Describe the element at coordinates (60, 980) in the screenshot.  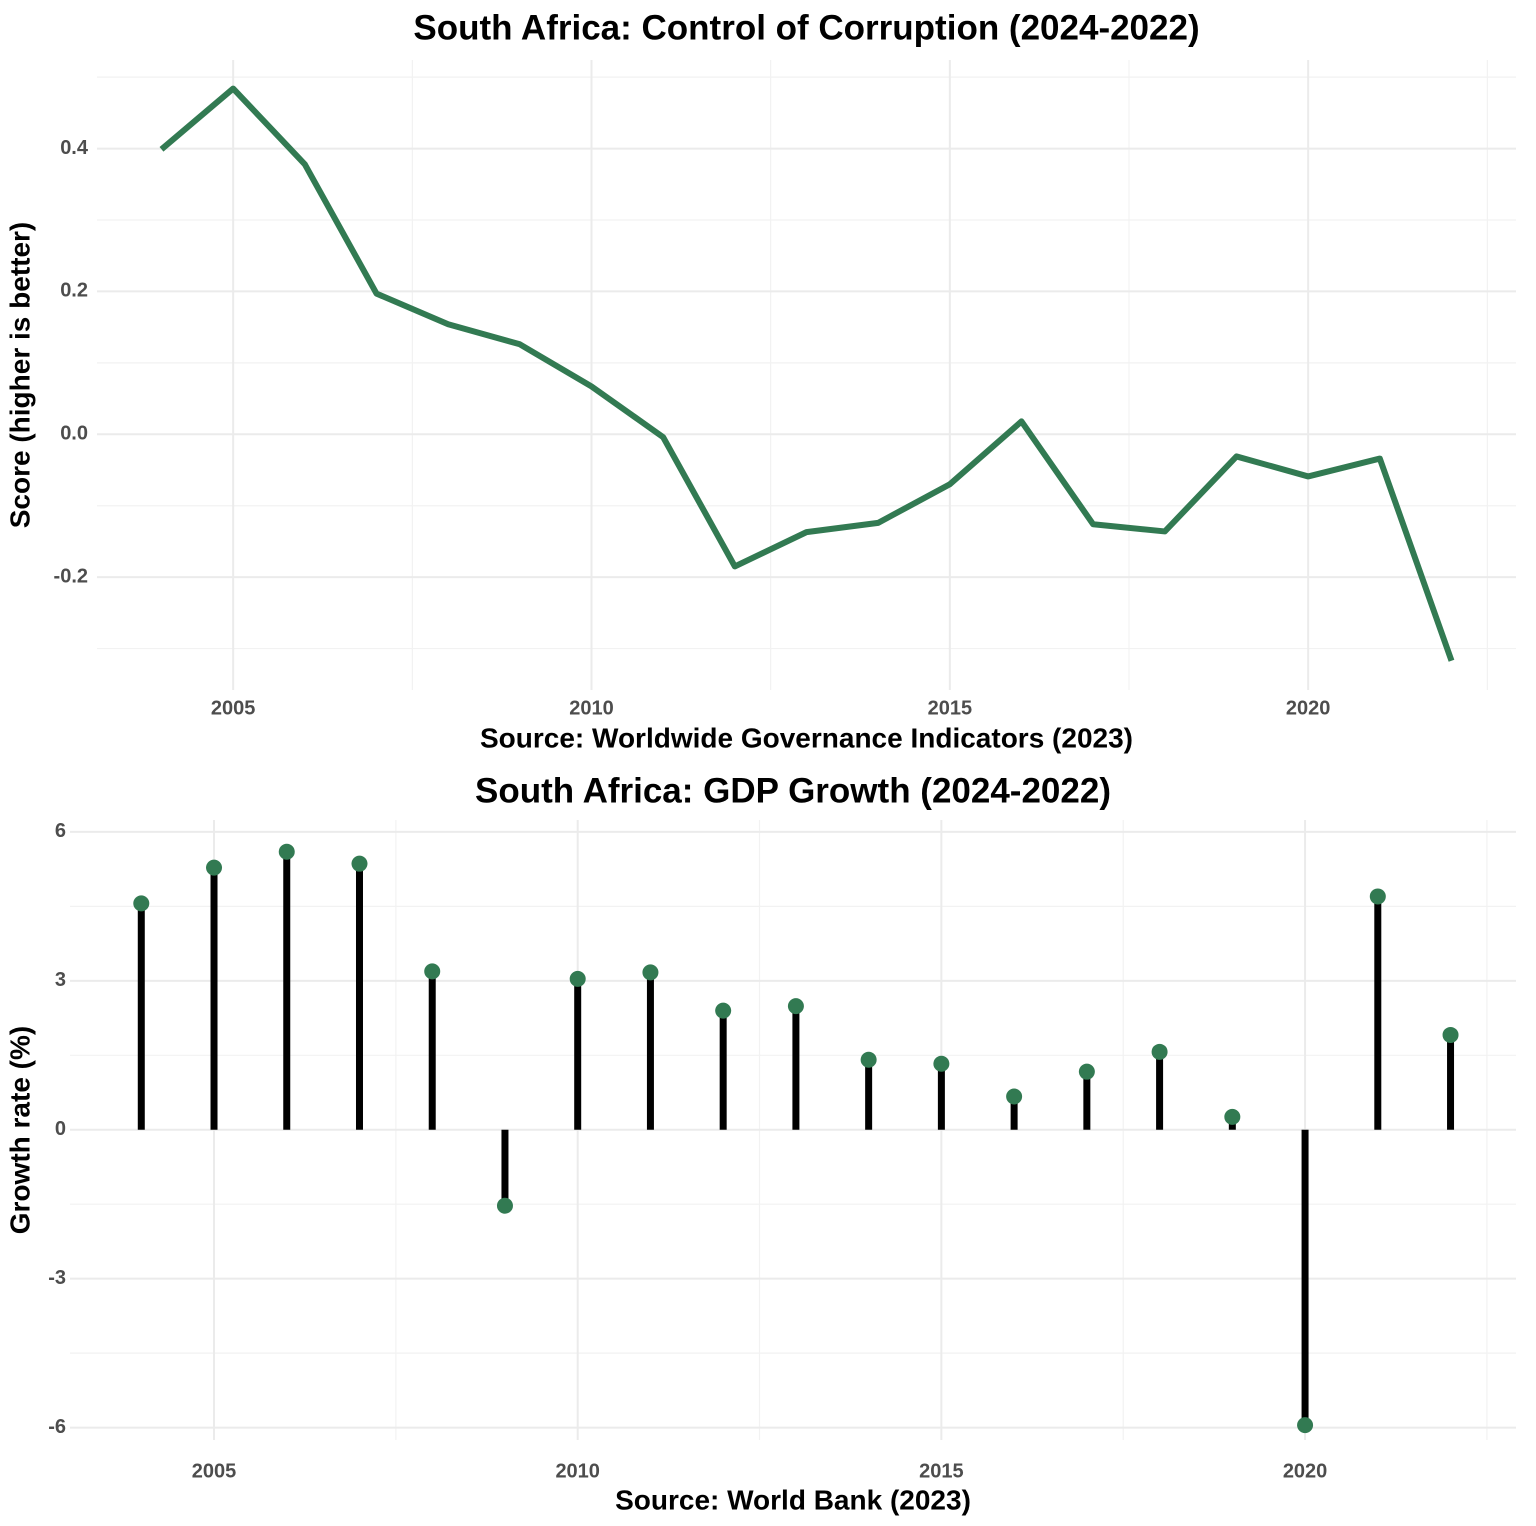
I see `y-tick-label: 3` at that location.